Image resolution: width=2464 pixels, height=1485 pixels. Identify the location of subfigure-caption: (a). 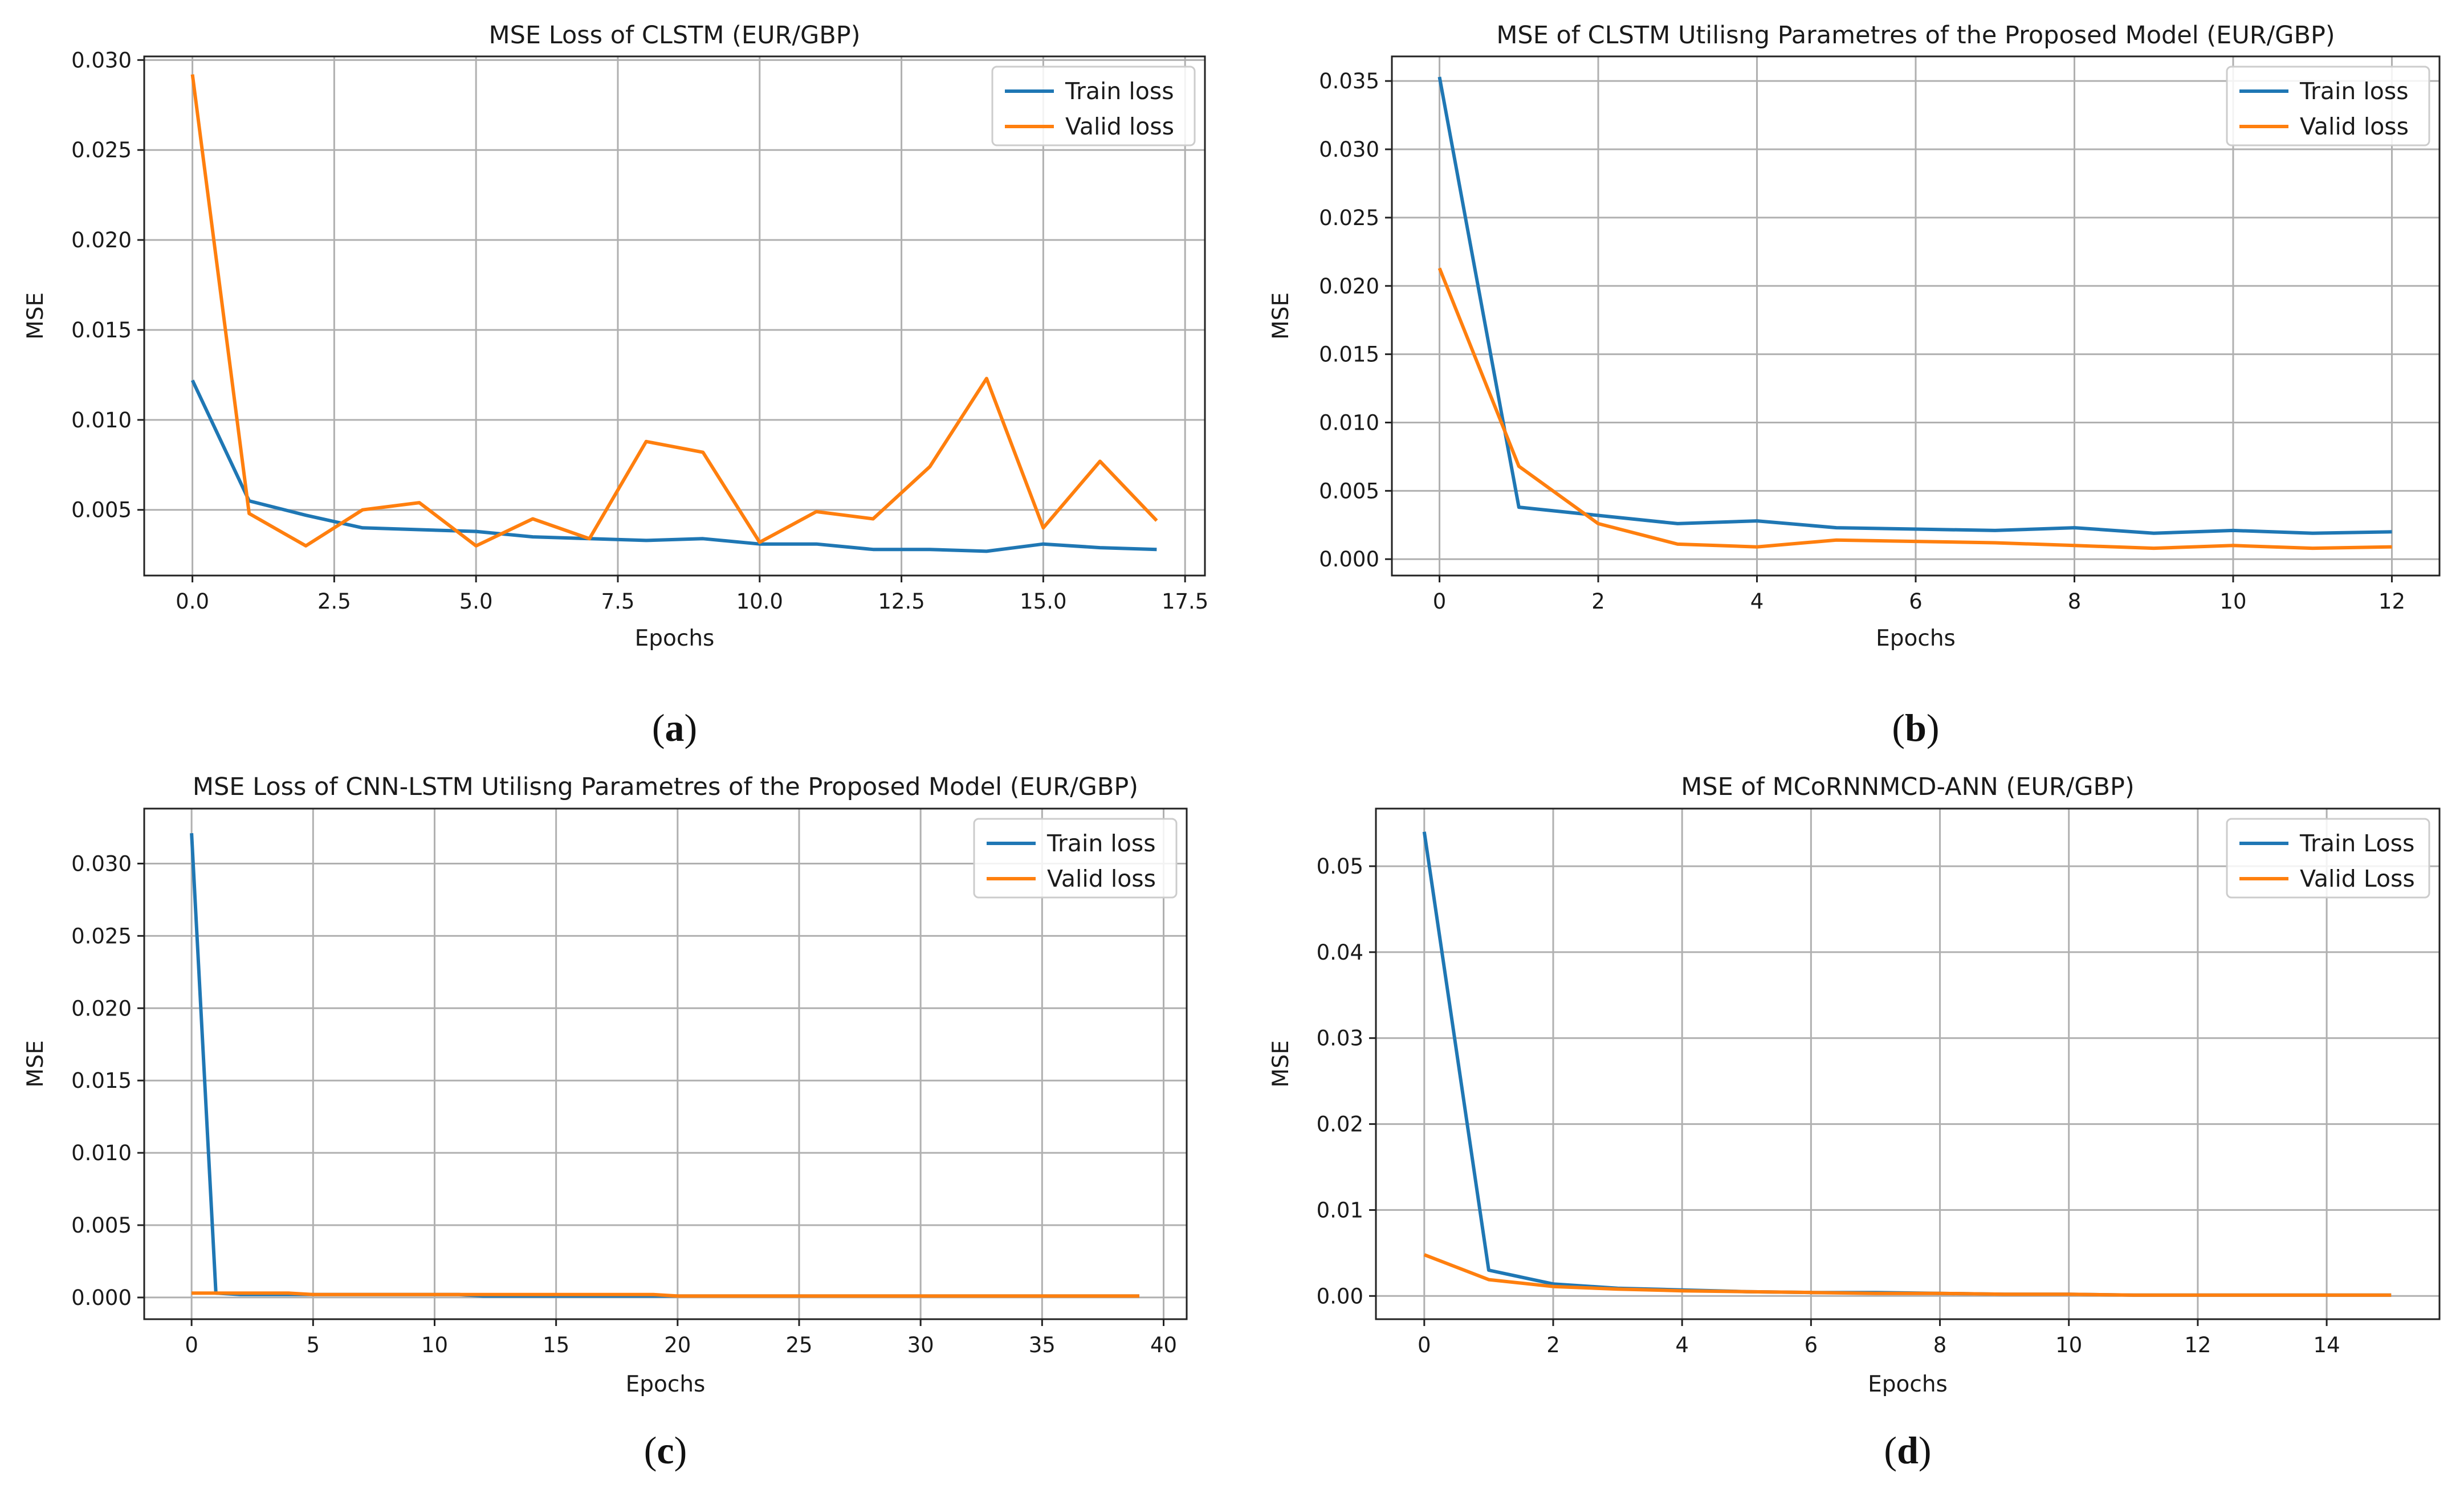
(674, 727).